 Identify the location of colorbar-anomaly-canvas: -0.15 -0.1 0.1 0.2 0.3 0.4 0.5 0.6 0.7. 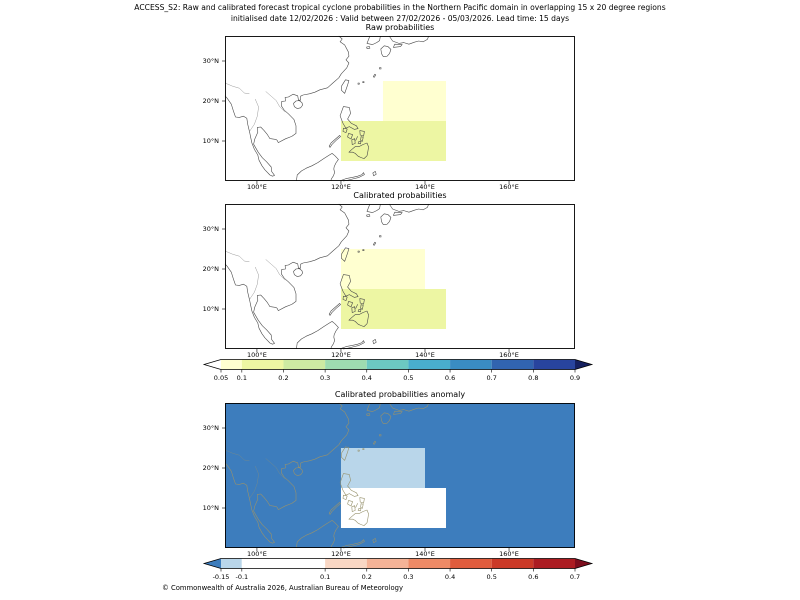
(398, 569).